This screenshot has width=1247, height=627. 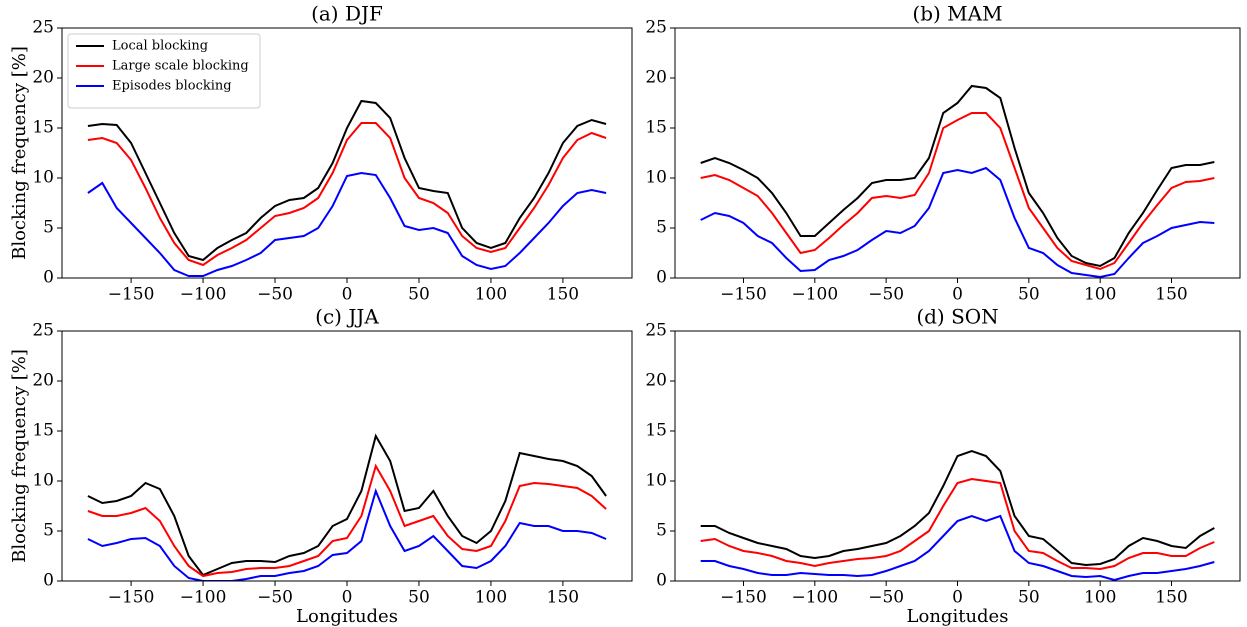 I want to click on panel-title: (c) JJA, so click(x=347, y=317).